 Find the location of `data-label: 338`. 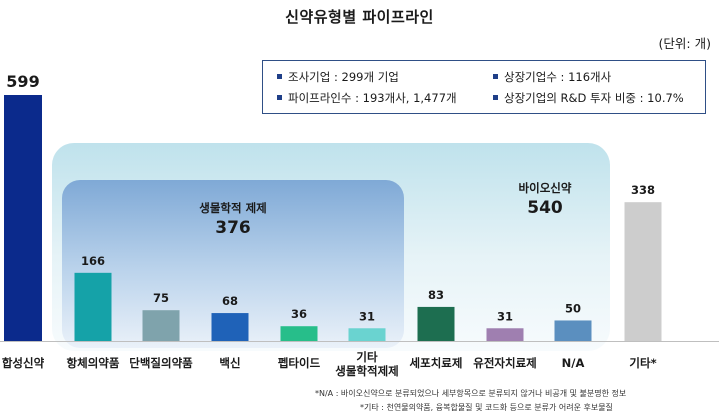

data-label: 338 is located at coordinates (643, 190).